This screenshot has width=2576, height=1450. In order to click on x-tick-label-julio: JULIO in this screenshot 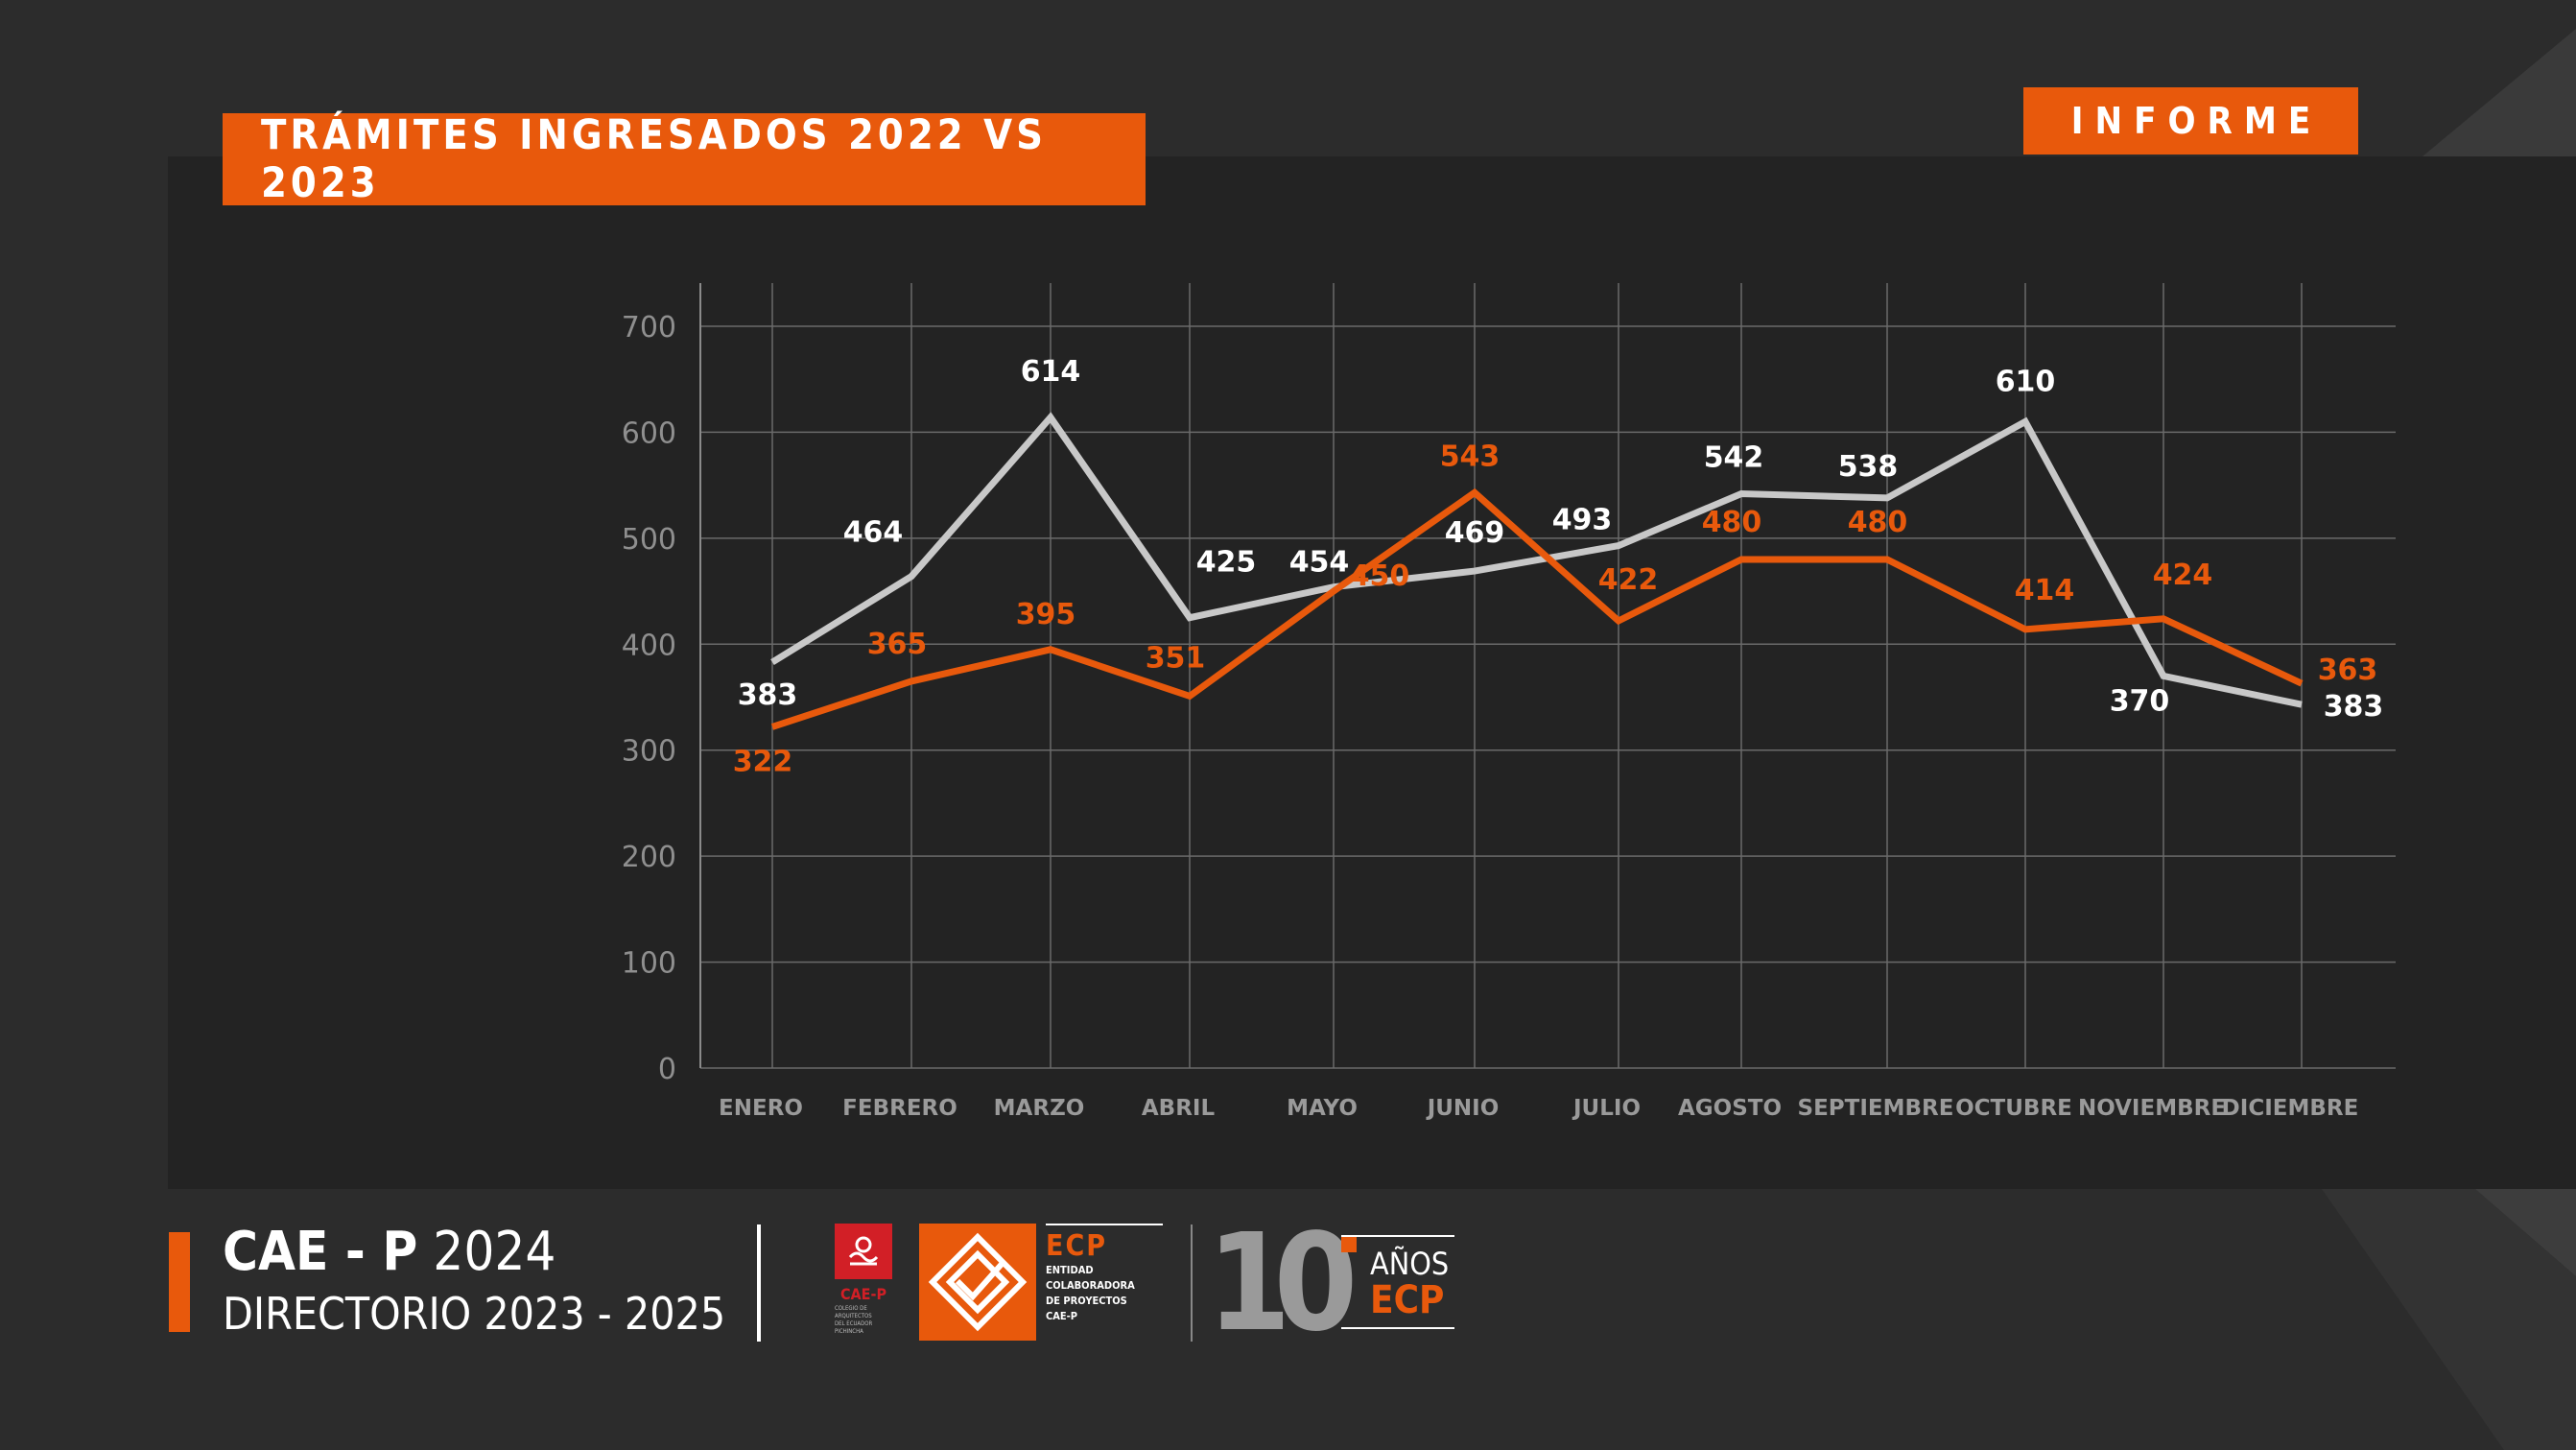, I will do `click(1607, 1109)`.